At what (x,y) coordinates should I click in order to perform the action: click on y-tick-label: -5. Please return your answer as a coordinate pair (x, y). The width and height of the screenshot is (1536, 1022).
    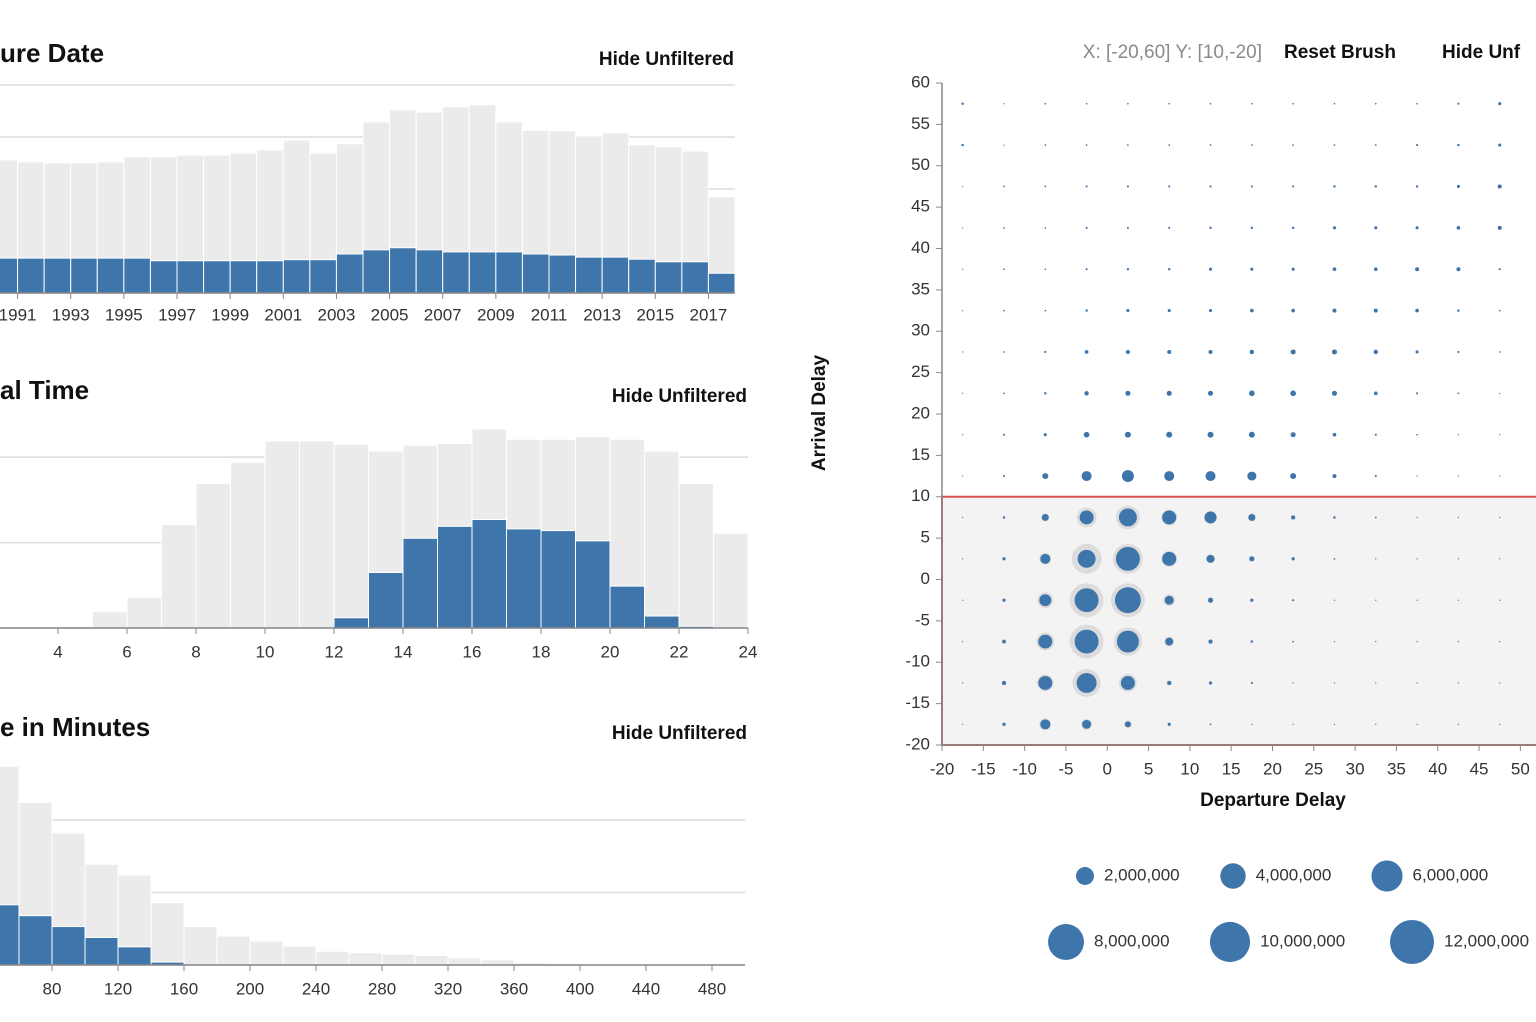
    Looking at the image, I should click on (922, 619).